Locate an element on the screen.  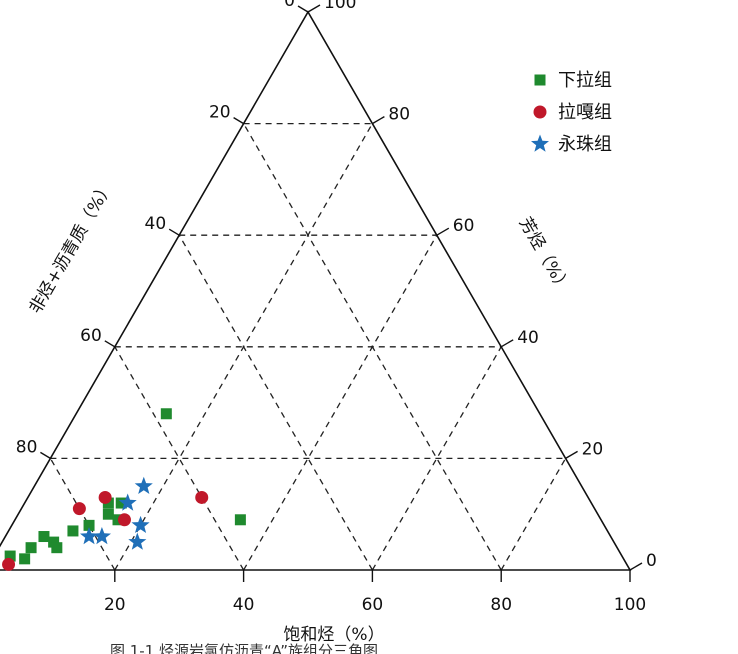
tick-label-nso-60: 60 is located at coordinates (91, 336).